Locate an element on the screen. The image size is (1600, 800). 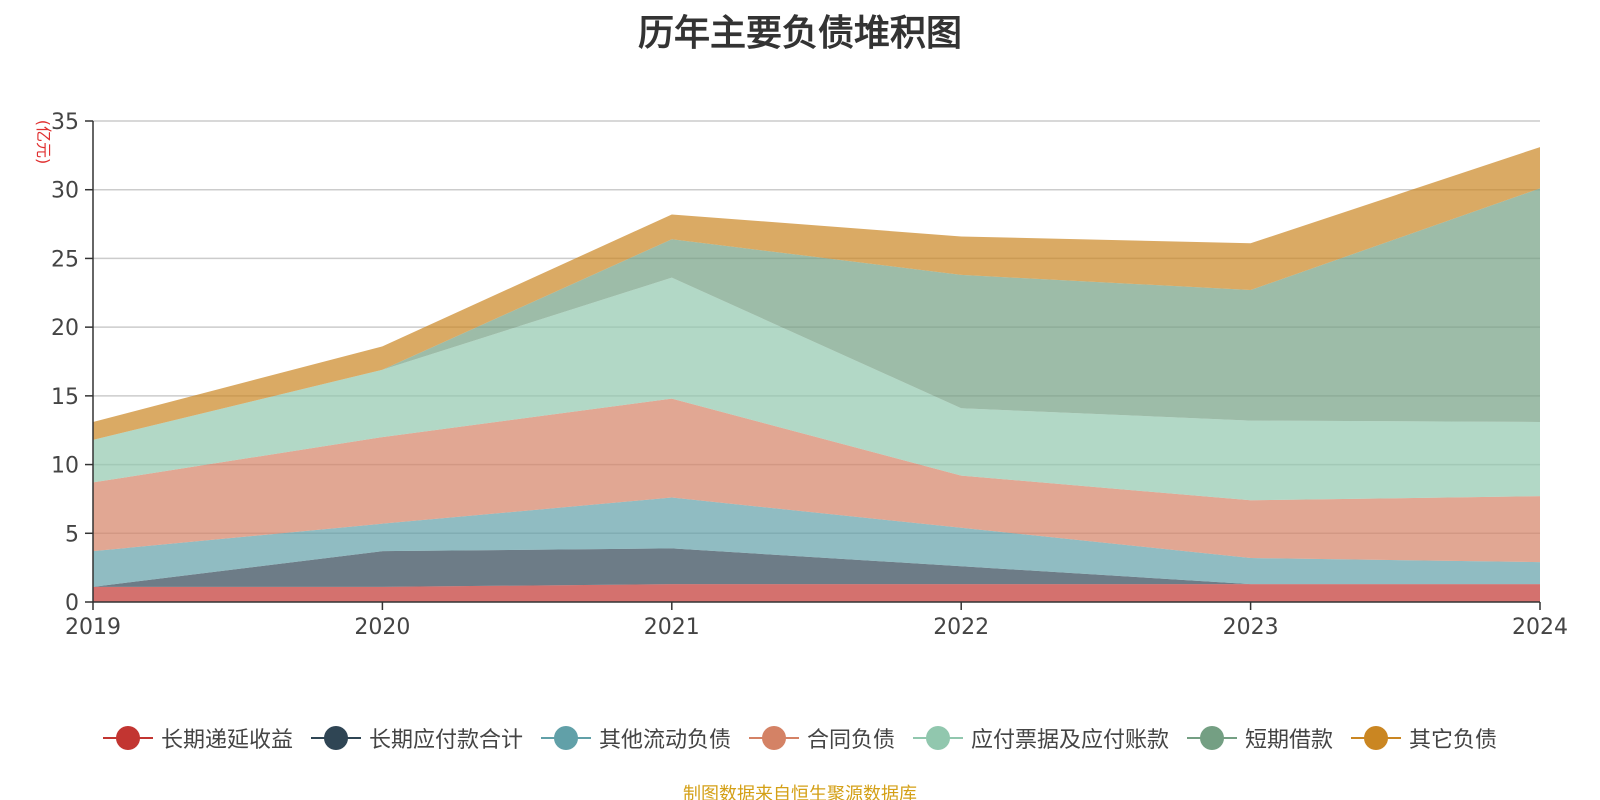
legend-label: 合同负债 is located at coordinates (850, 740).